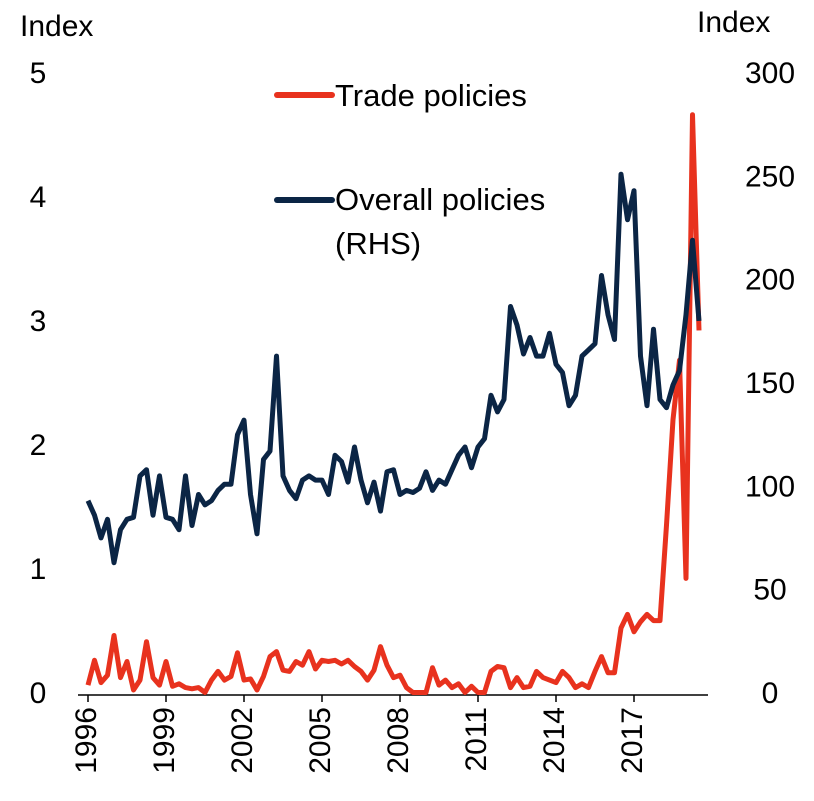 This screenshot has height=801, width=814. I want to click on y2-tick-label: 250, so click(770, 176).